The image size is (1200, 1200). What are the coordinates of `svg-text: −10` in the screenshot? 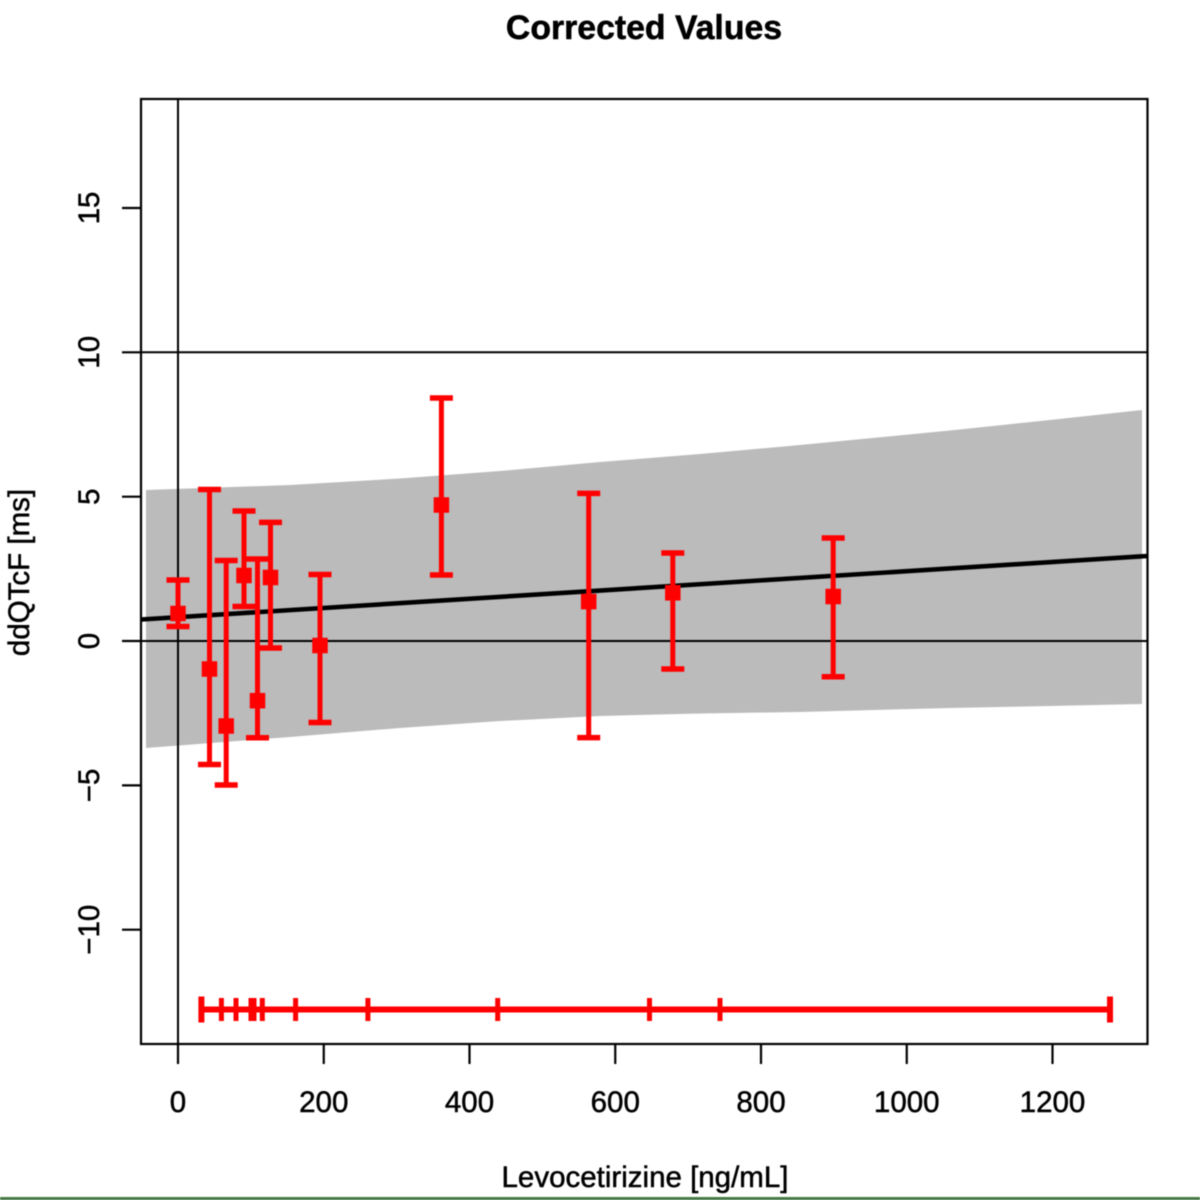 It's located at (89, 930).